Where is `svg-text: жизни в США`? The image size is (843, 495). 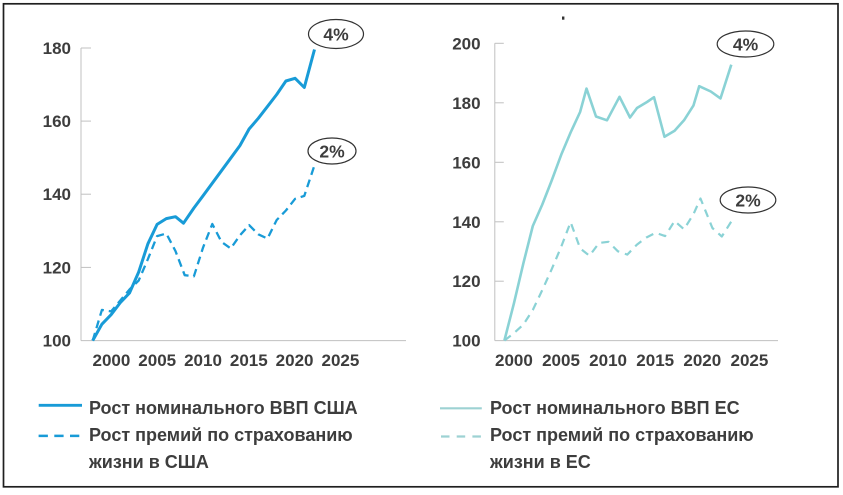 svg-text: жизни в США is located at coordinates (148, 462).